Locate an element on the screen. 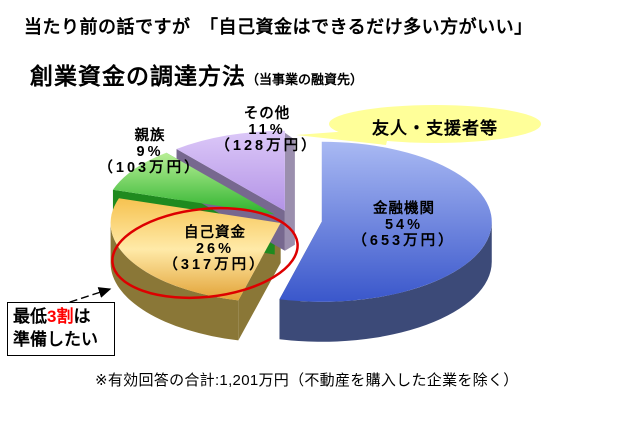  page-title-suffix: （当事業の融資先） is located at coordinates (305, 79).